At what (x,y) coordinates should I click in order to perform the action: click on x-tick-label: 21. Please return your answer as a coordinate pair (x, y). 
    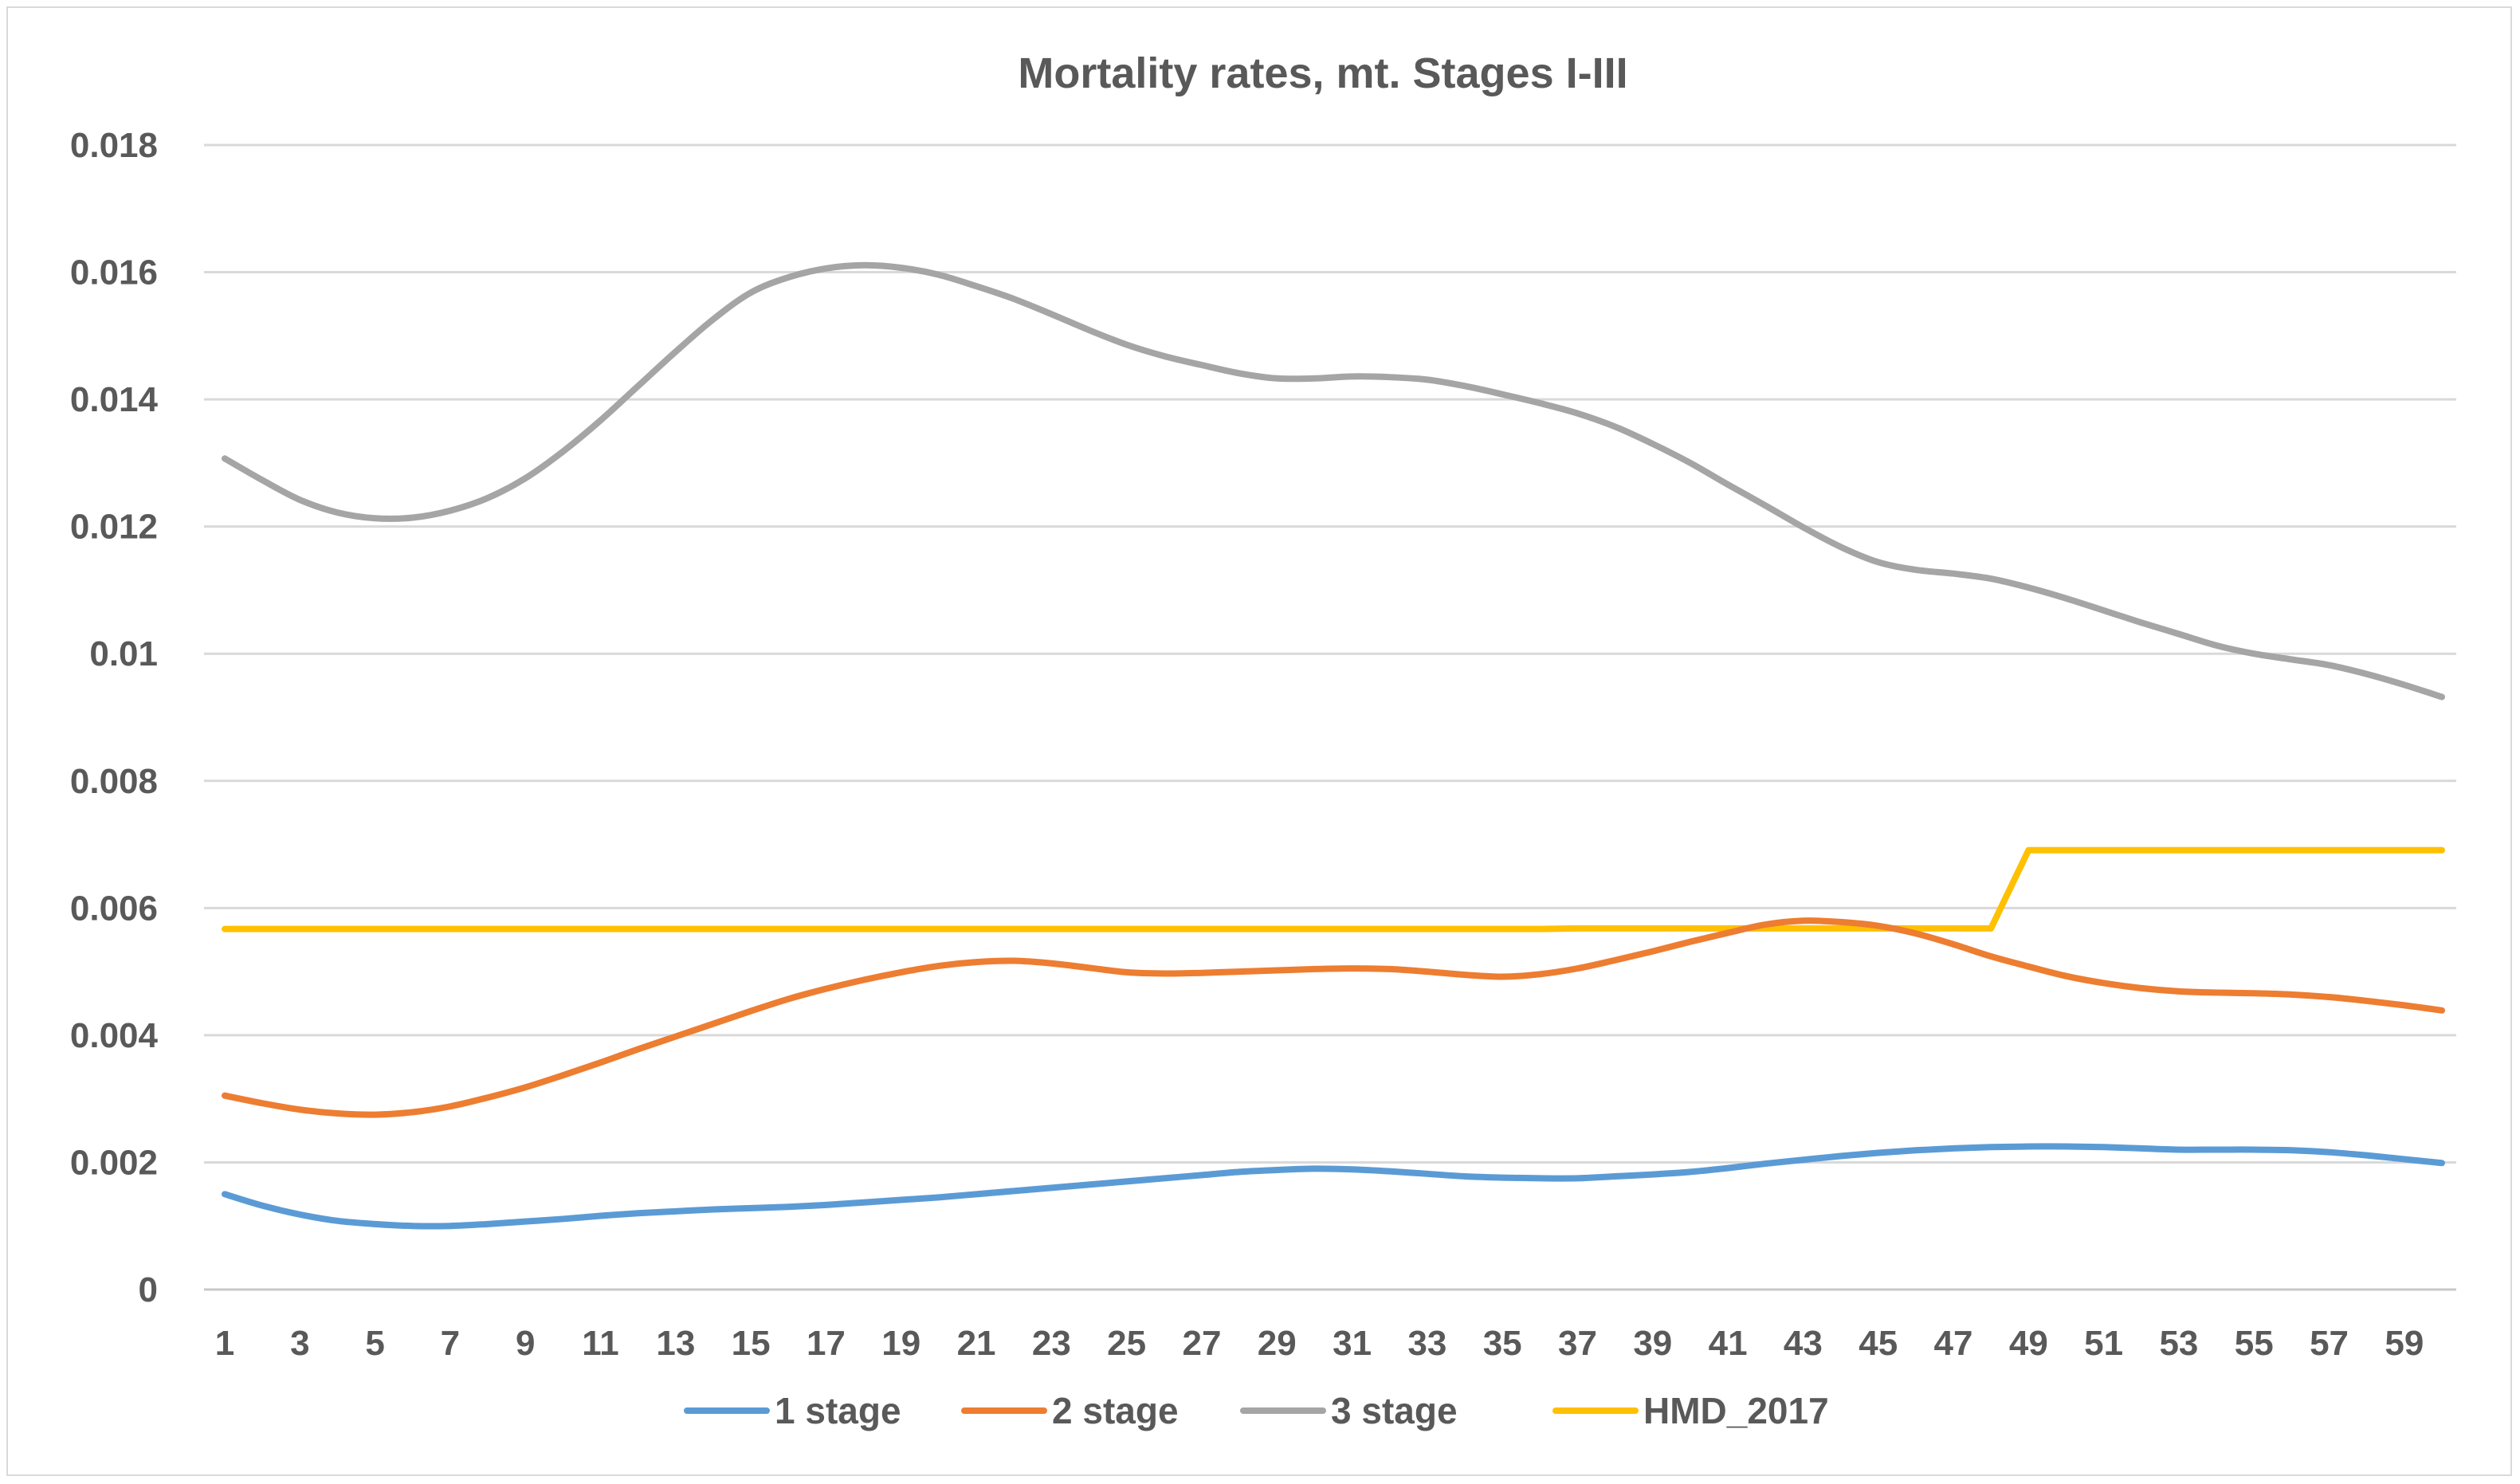
    Looking at the image, I should click on (977, 1343).